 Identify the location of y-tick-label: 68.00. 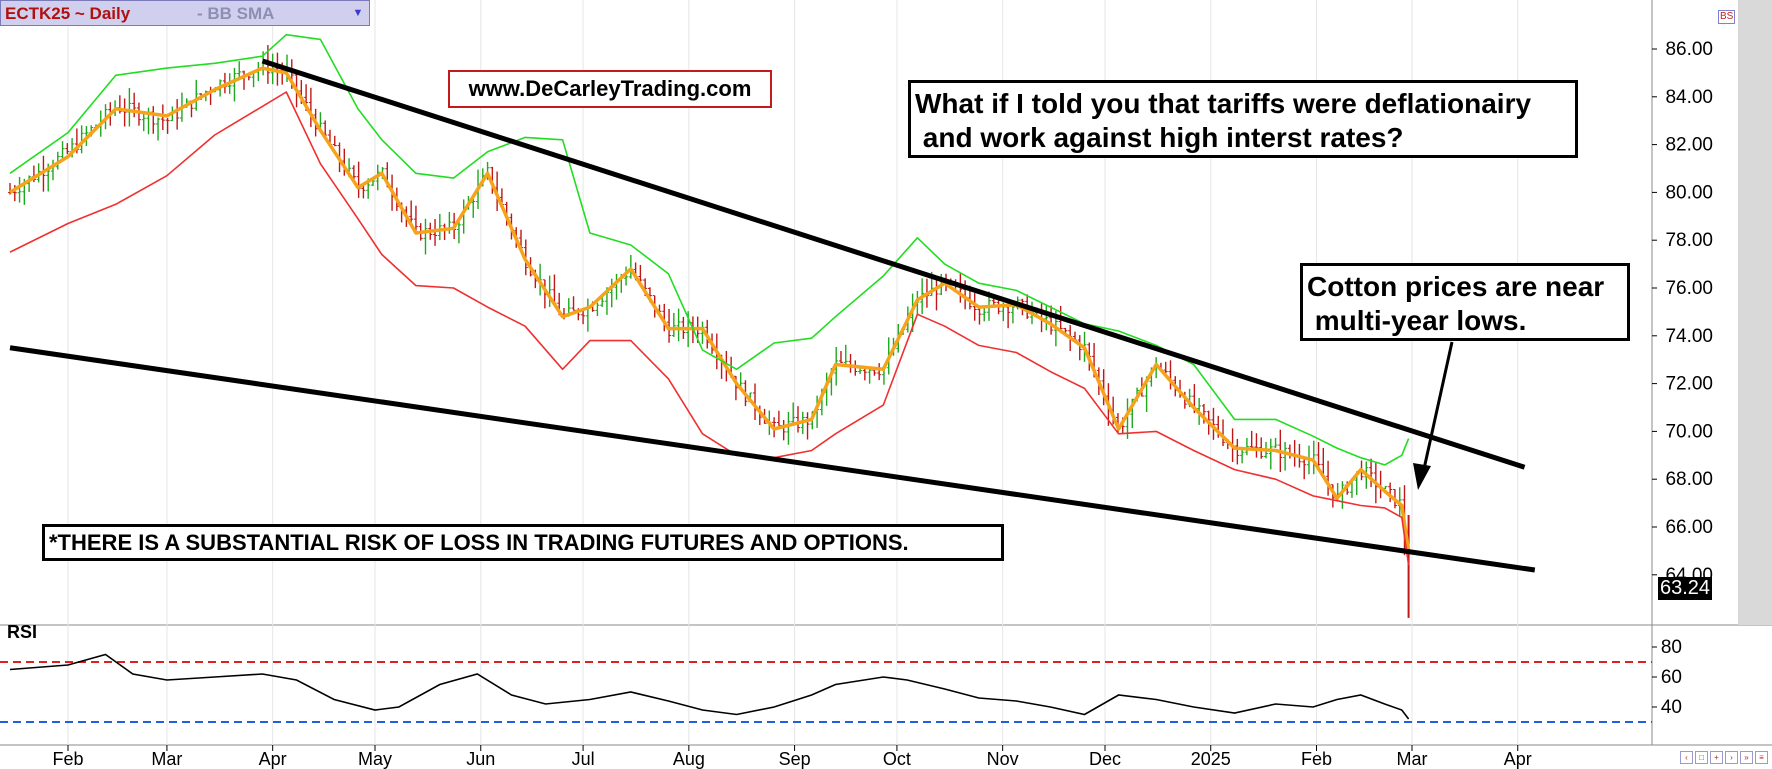
(1689, 479).